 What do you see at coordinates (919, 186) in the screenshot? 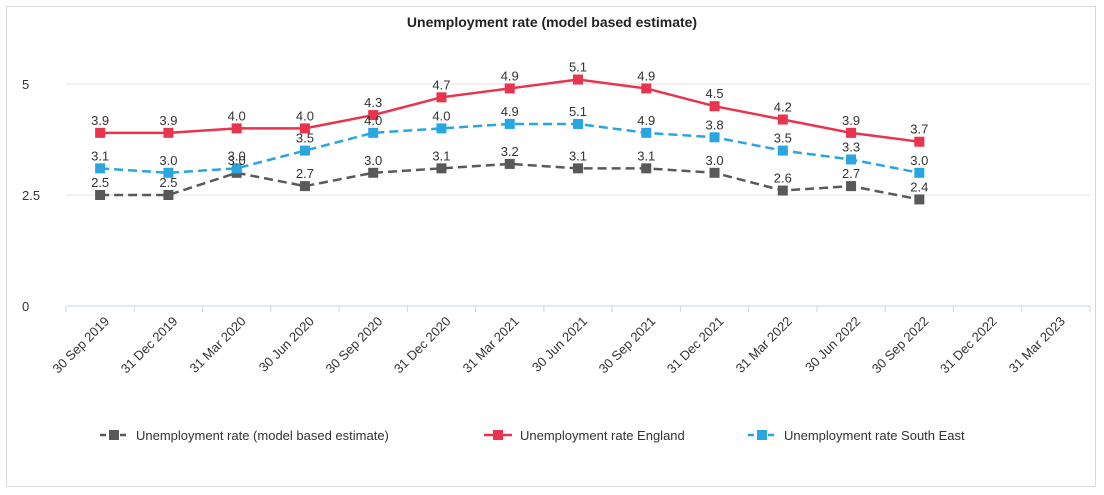
I see `data-label: 2.4` at bounding box center [919, 186].